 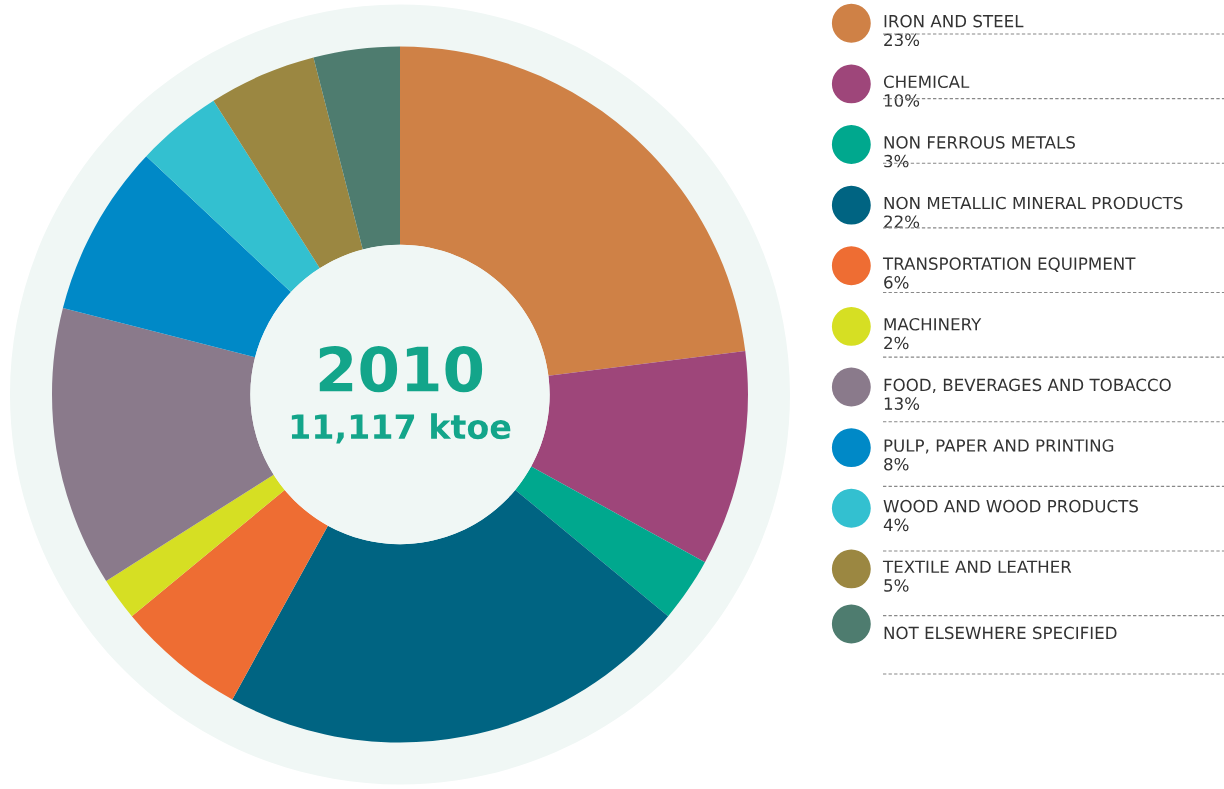 I want to click on legend-label: WOOD AND WOOD PRODUCTS, so click(x=1010, y=506).